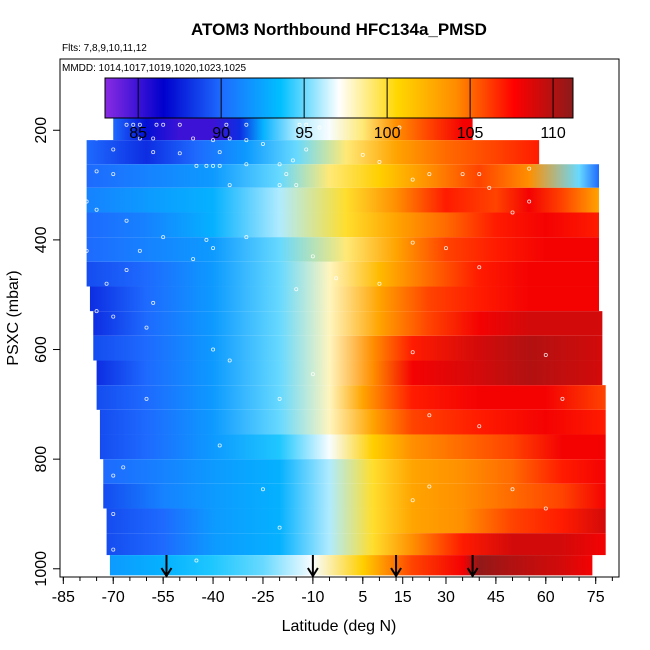  I want to click on colorbar-tick-label: 105, so click(470, 133).